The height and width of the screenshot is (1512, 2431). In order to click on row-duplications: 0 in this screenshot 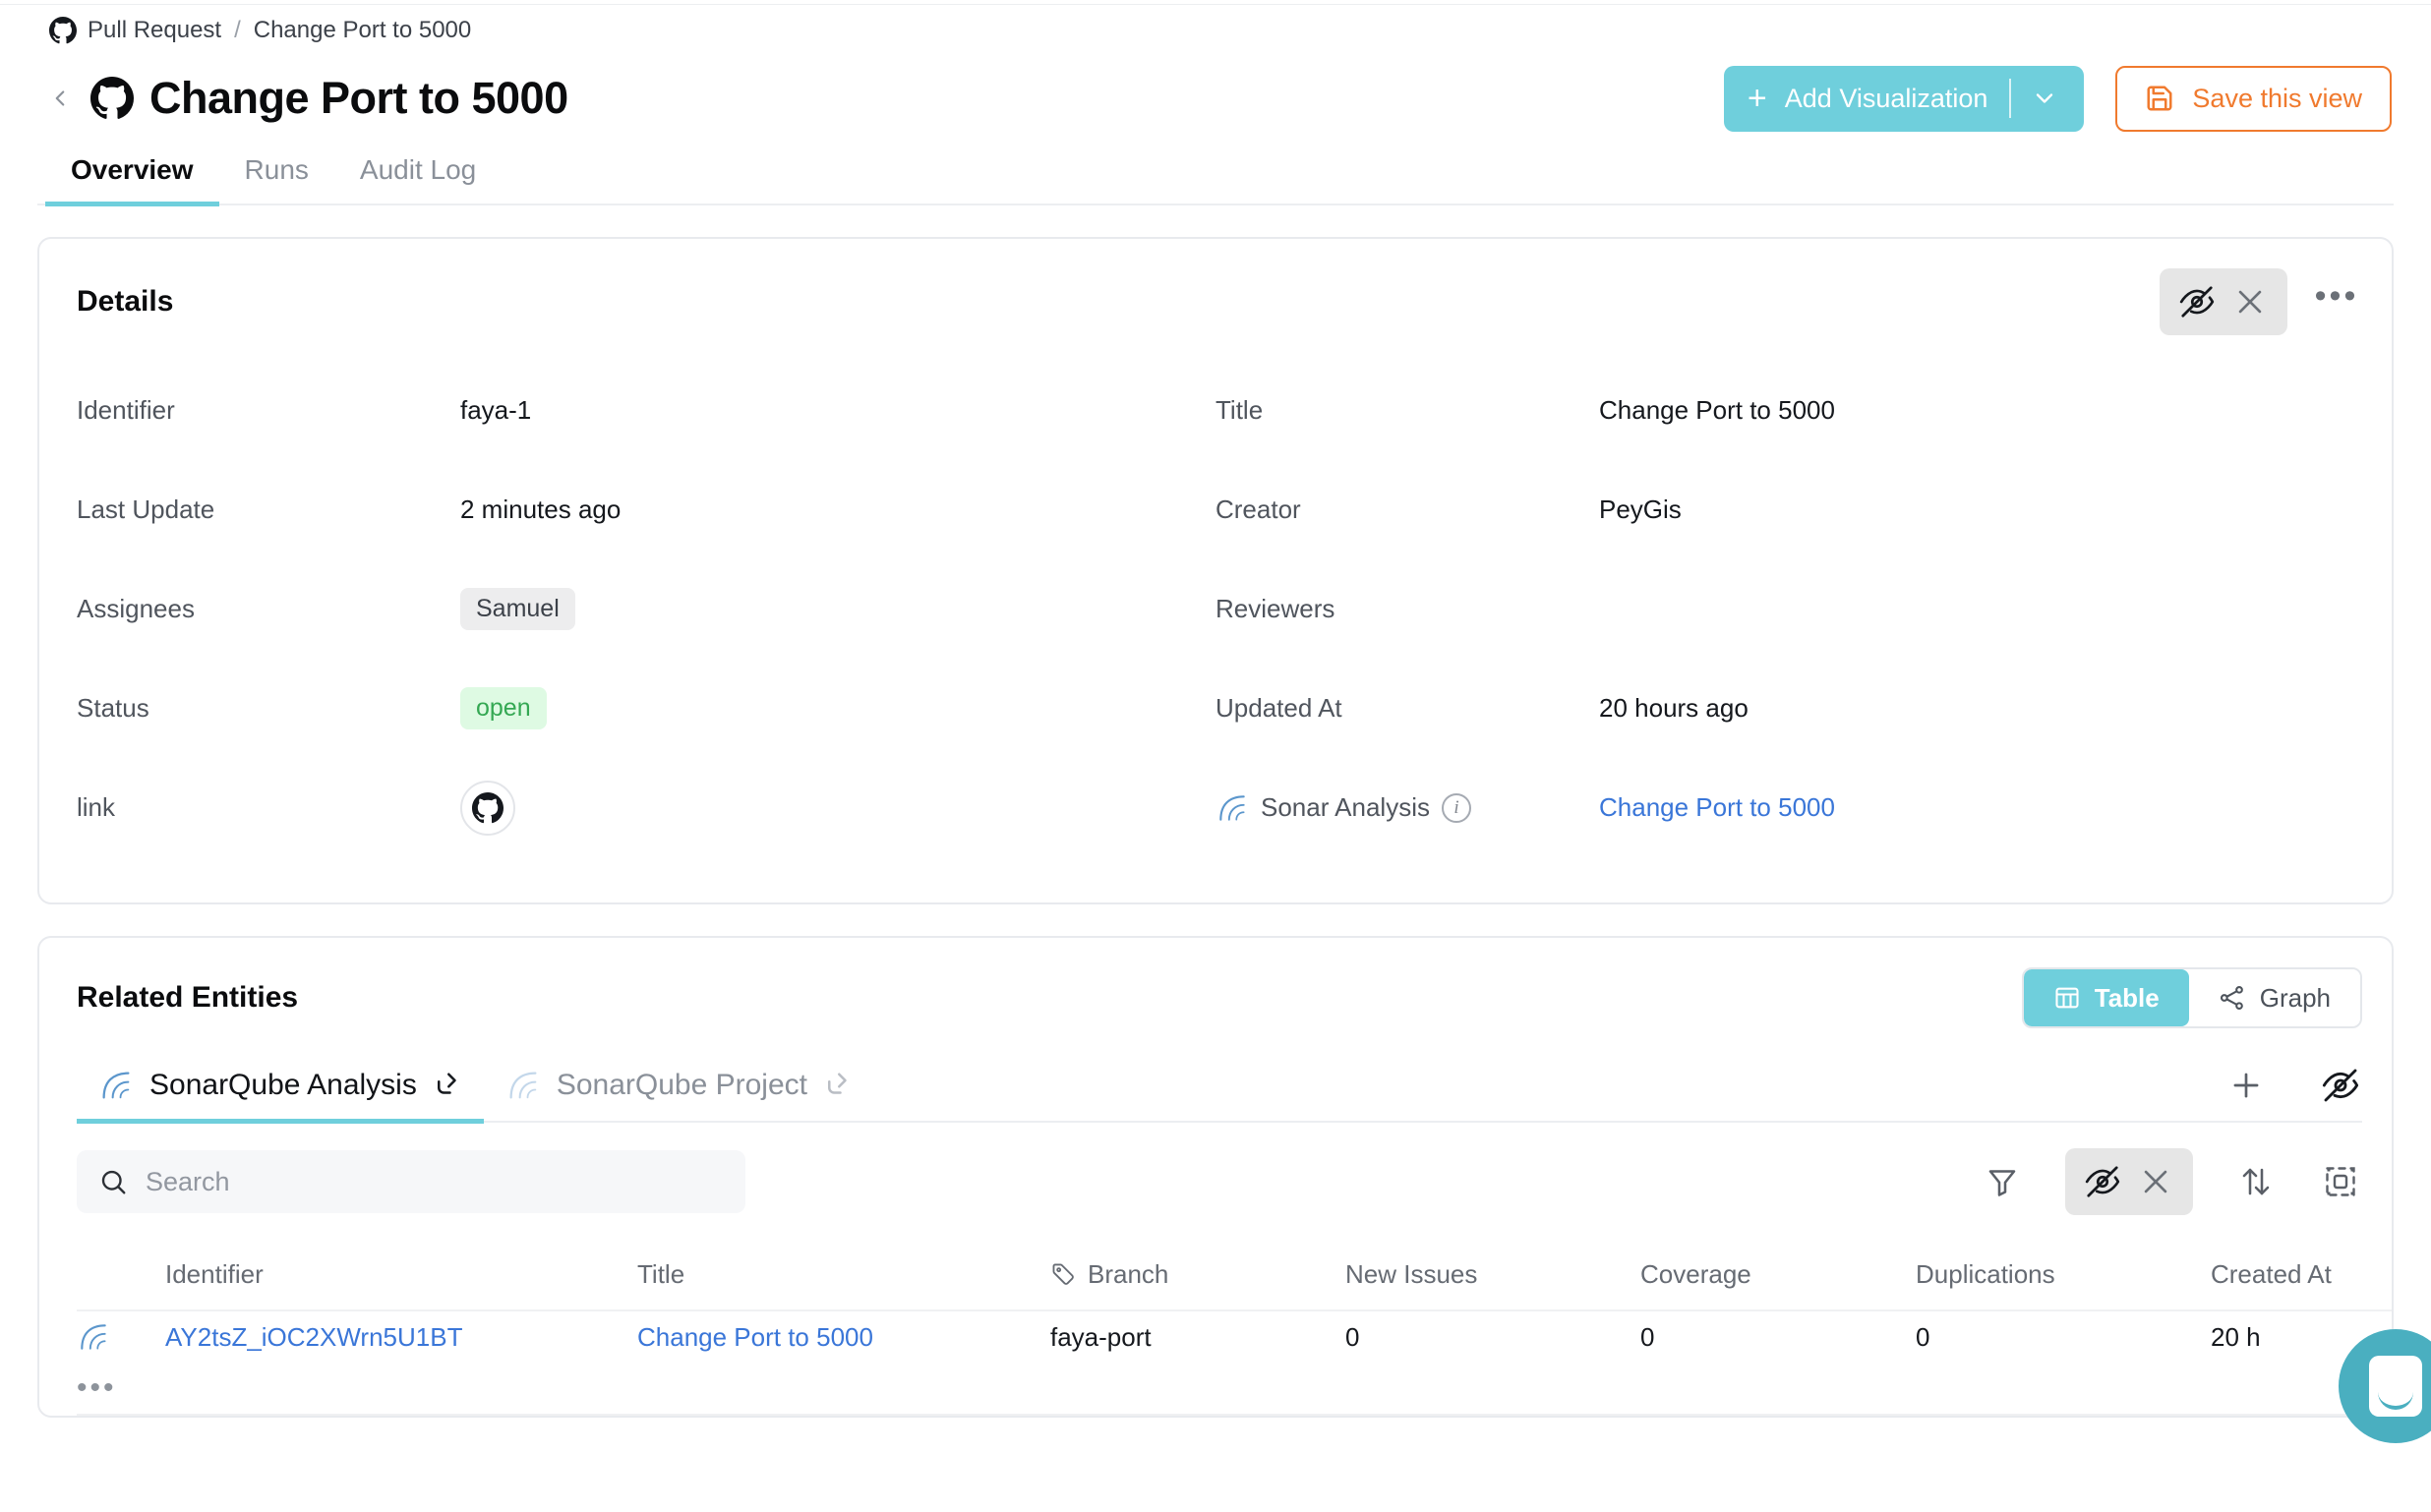, I will do `click(1923, 1336)`.